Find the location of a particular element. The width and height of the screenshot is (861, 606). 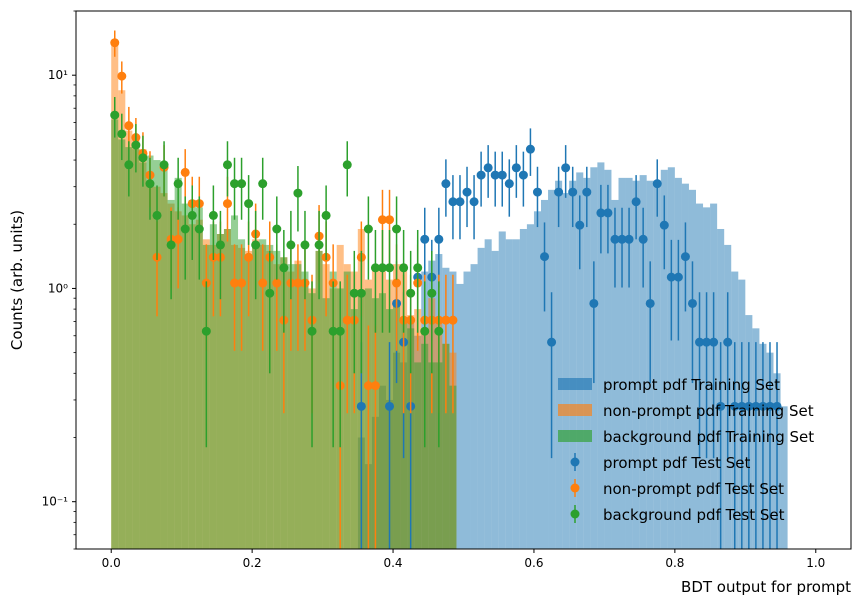

legend-entry: background pdf Training Set is located at coordinates (686, 437).